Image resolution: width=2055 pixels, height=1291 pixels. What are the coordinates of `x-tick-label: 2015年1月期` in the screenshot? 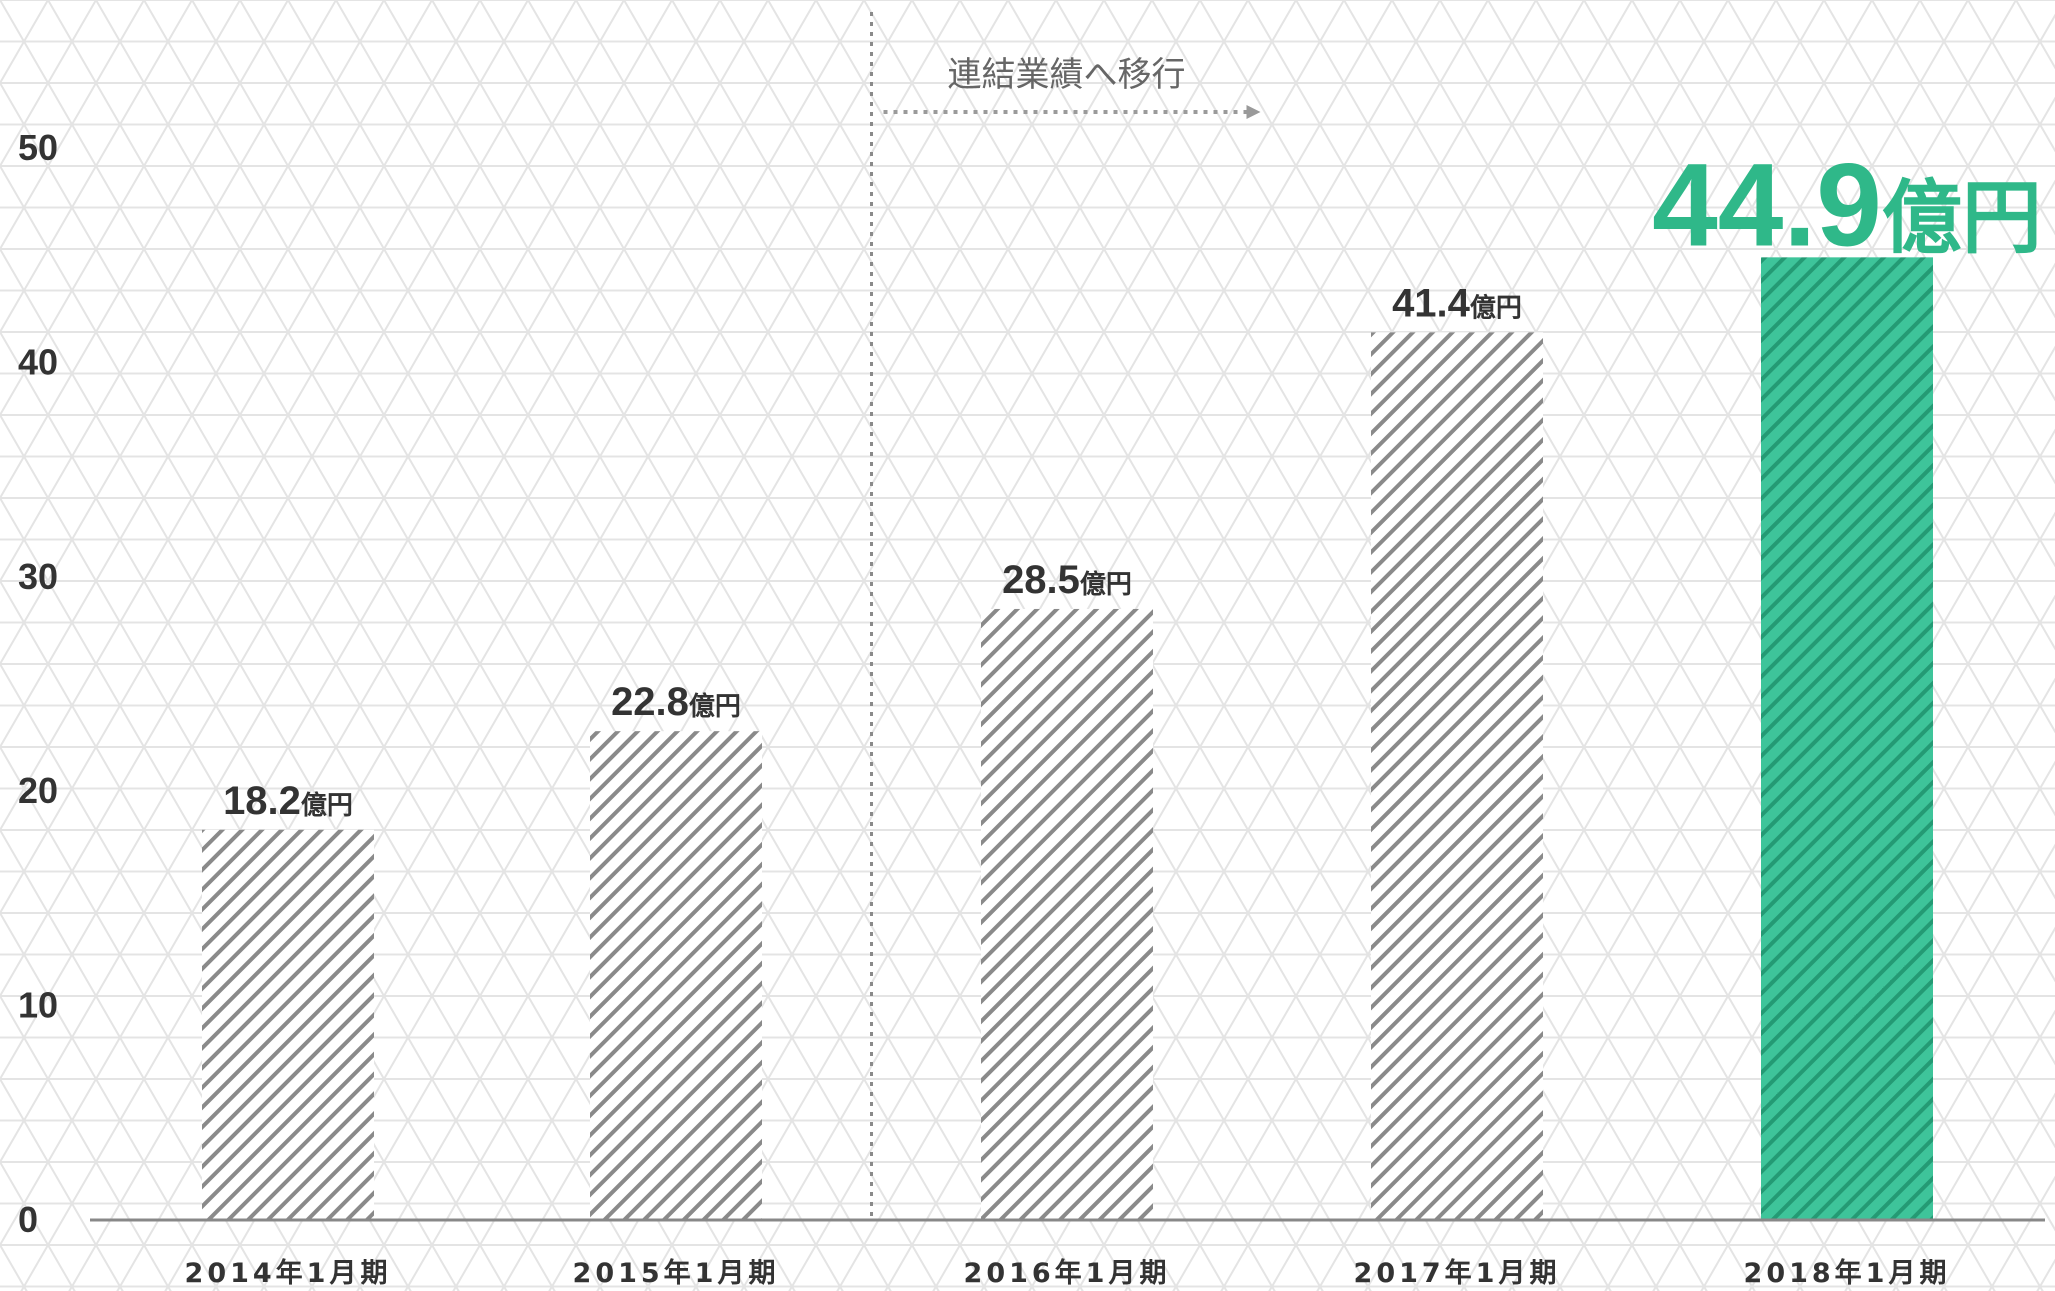 It's located at (676, 1273).